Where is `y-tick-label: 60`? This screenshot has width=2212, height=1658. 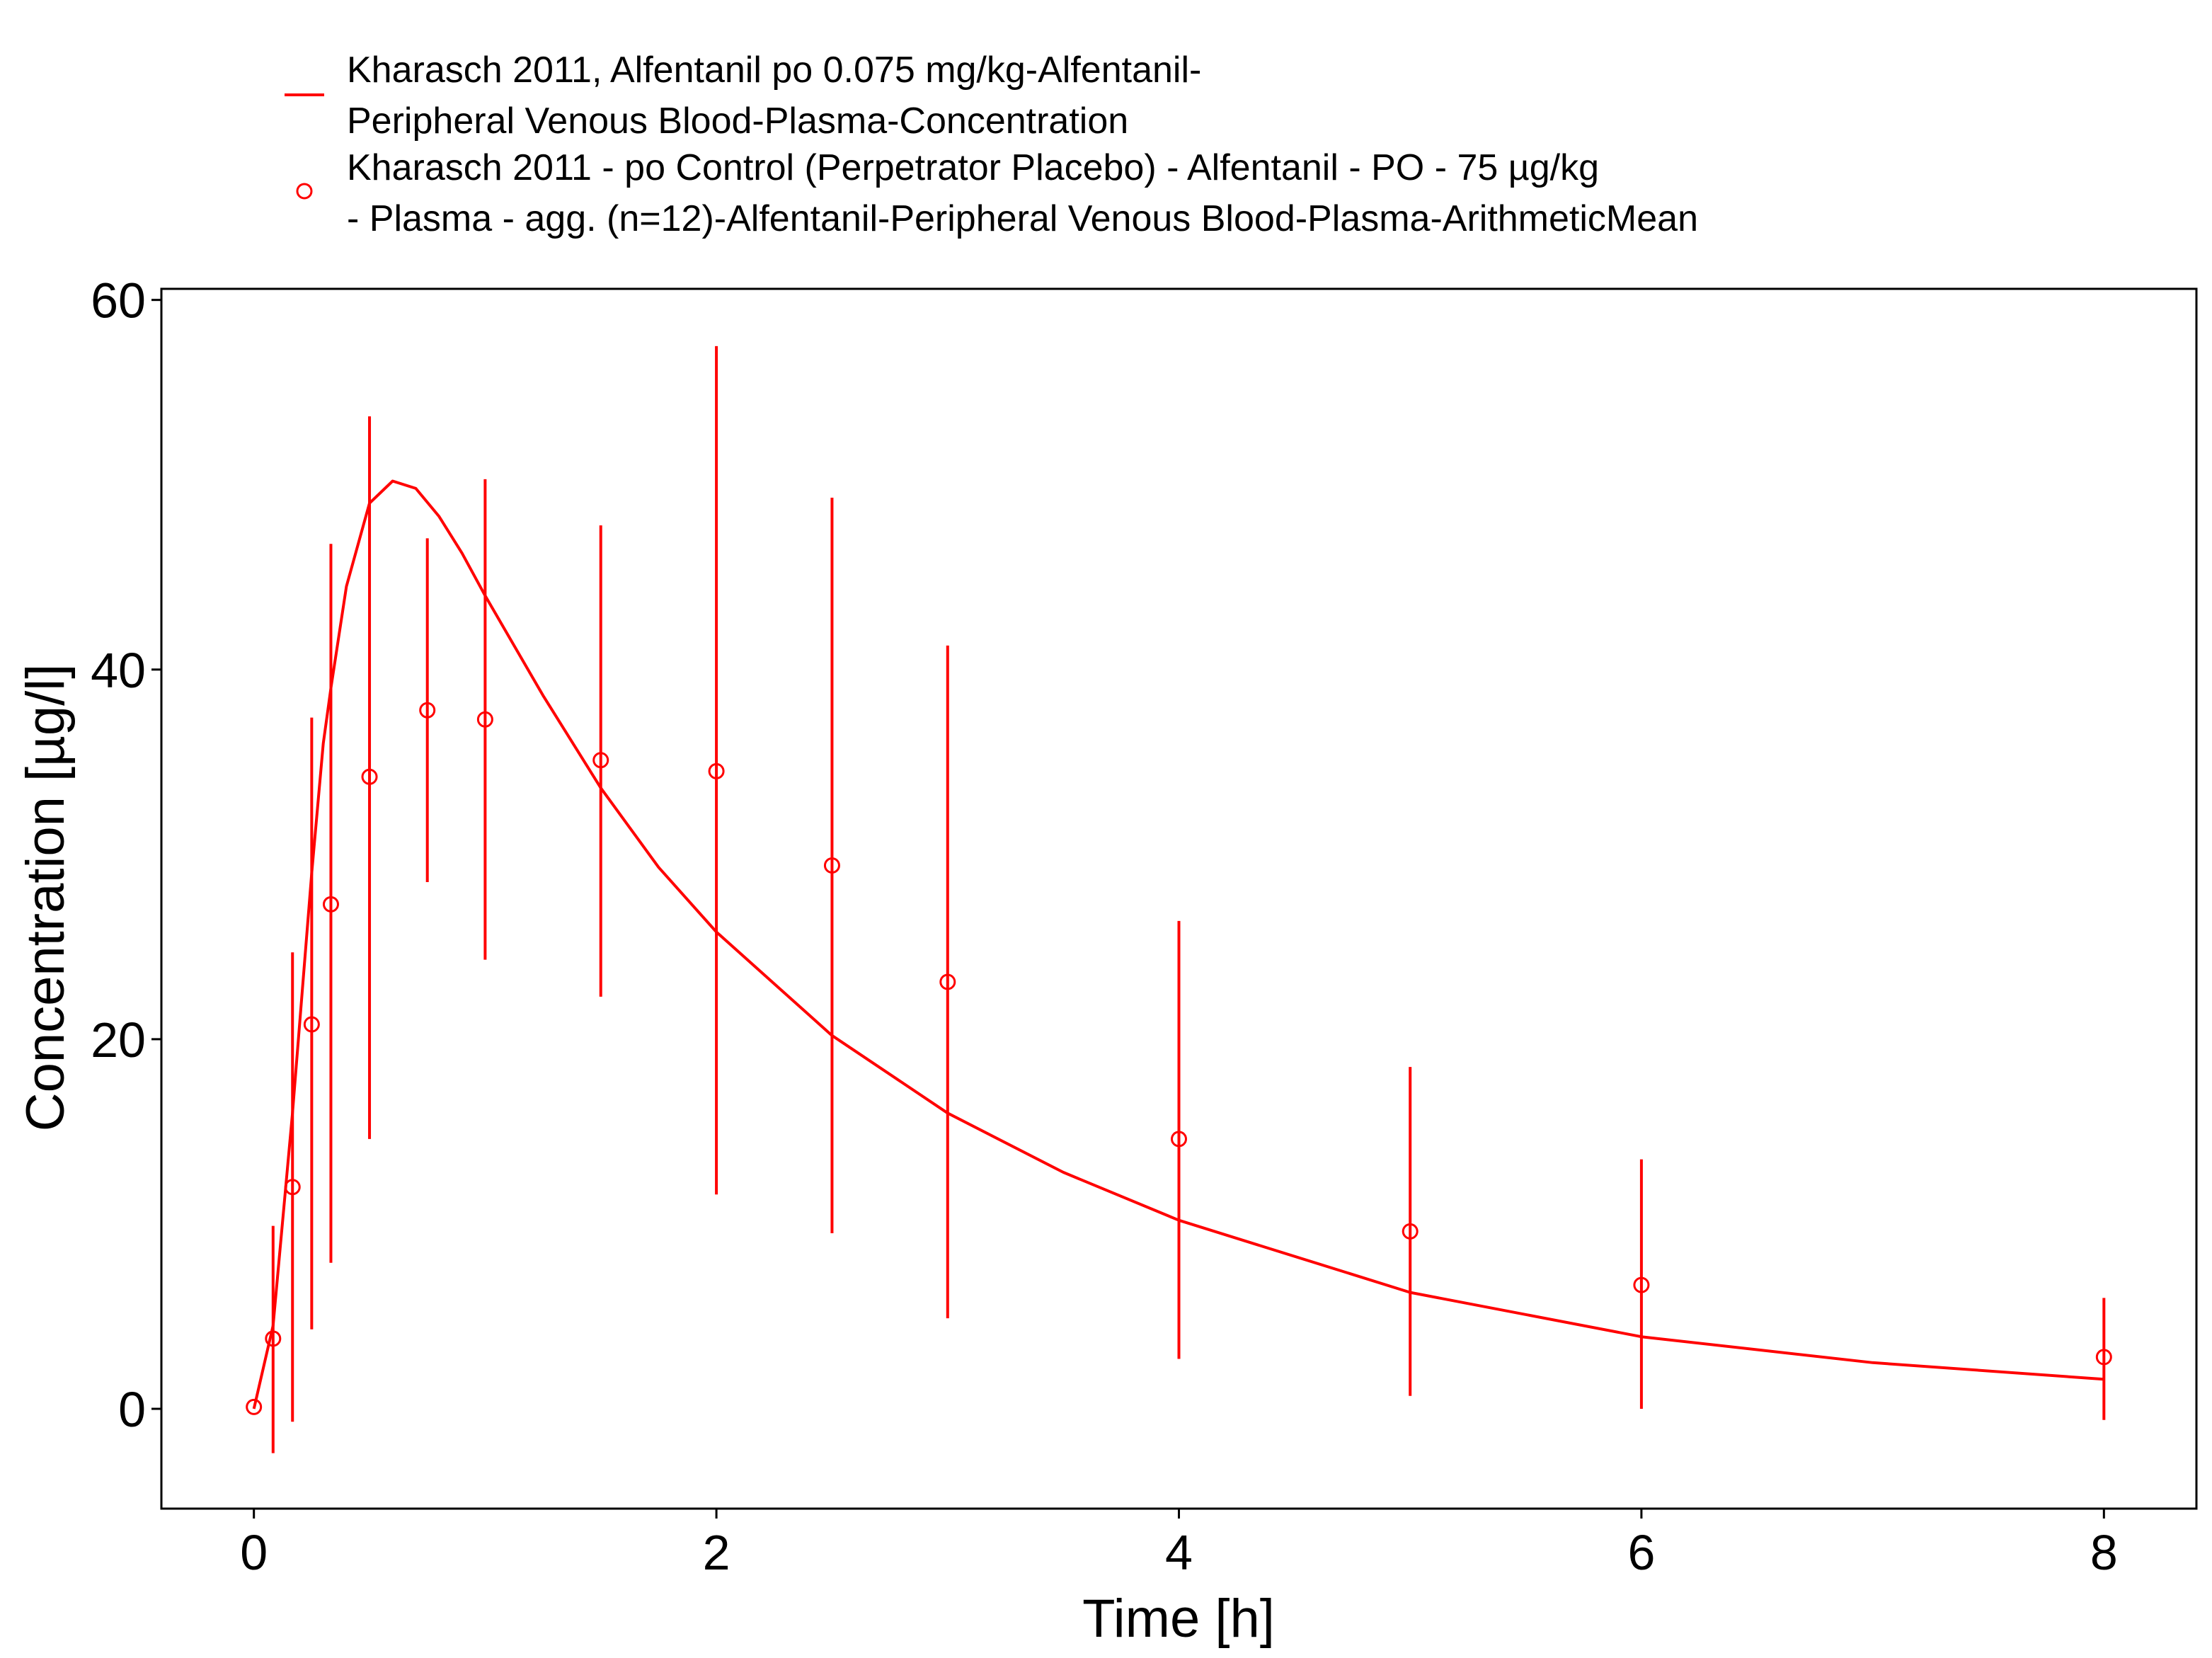 y-tick-label: 60 is located at coordinates (118, 300).